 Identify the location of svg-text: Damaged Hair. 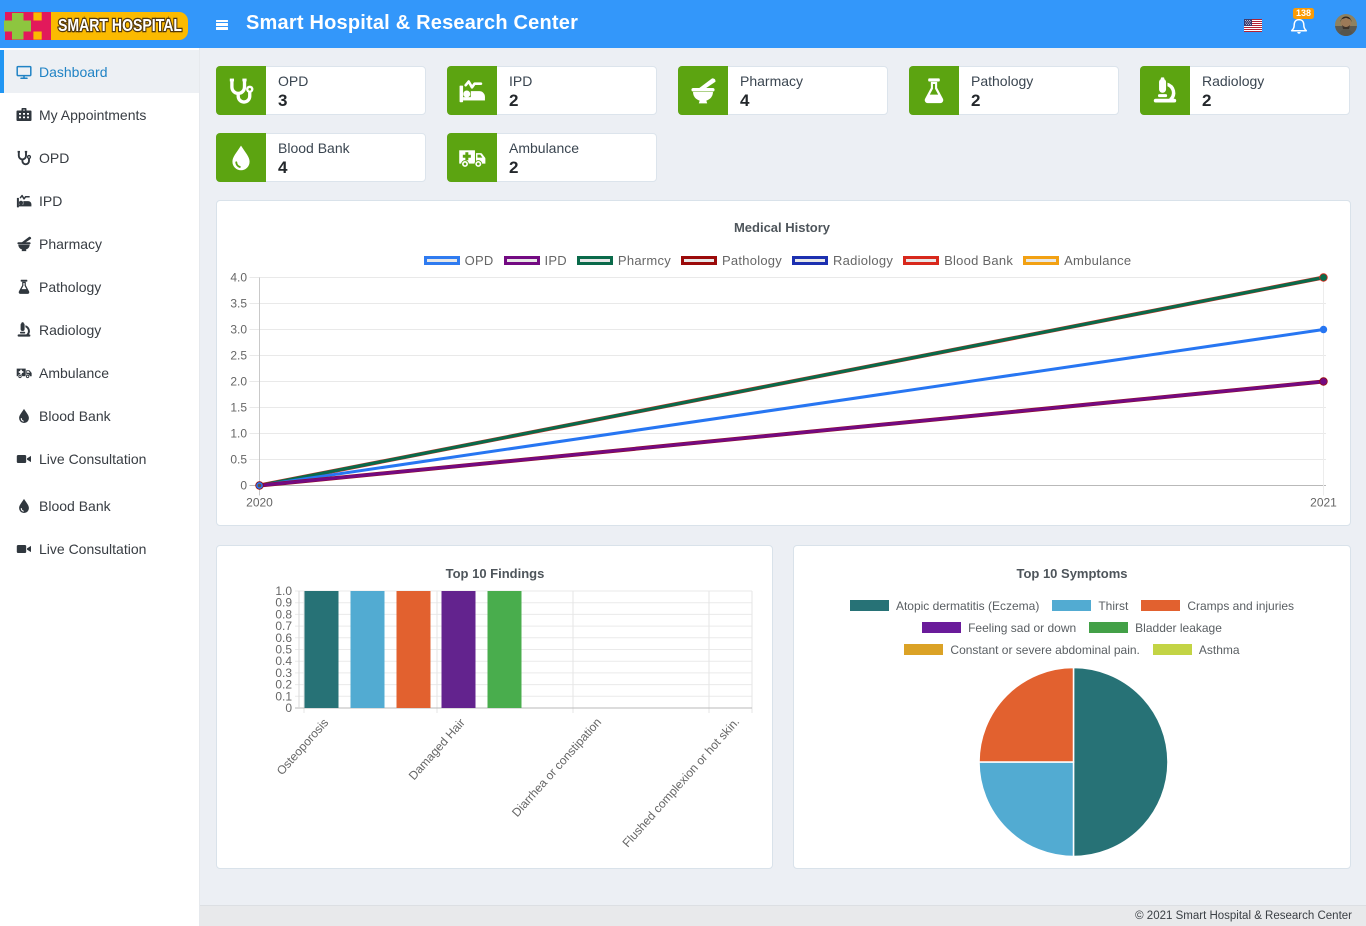
(437, 749).